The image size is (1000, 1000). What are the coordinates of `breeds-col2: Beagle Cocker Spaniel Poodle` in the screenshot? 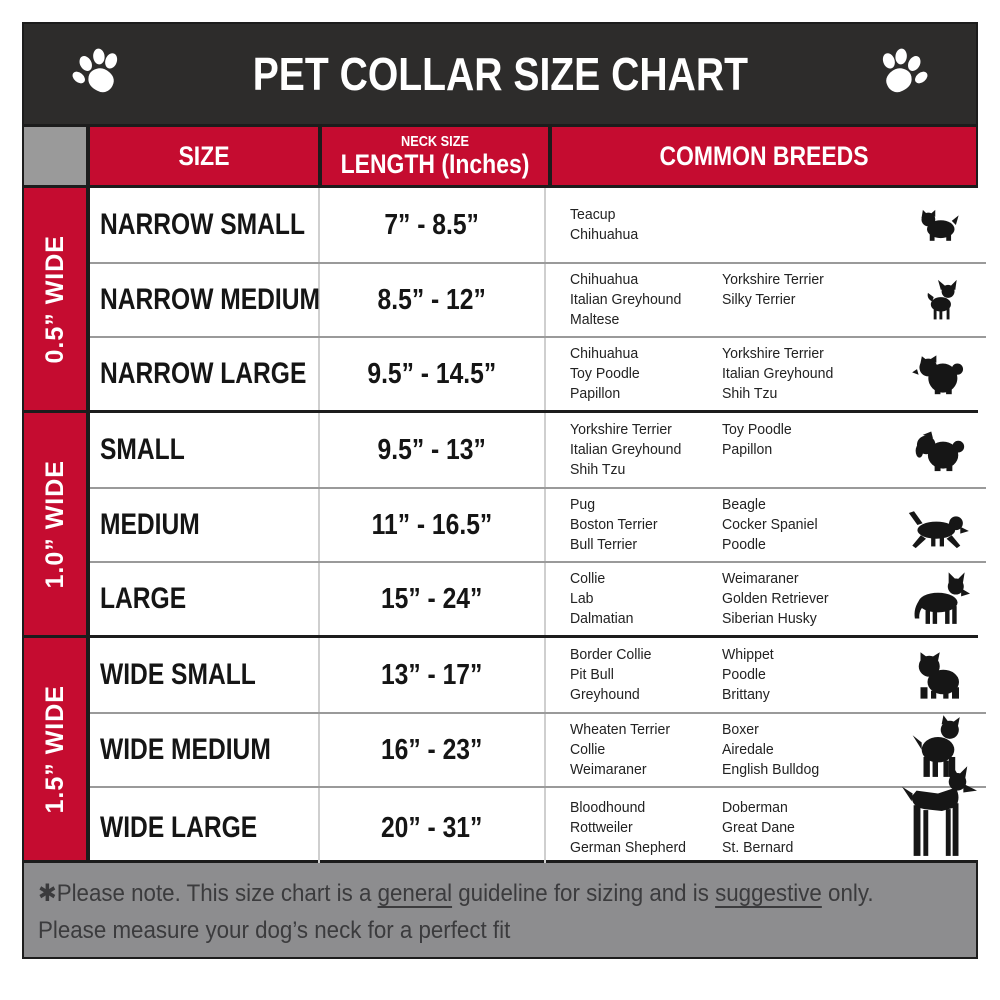 It's located at (770, 524).